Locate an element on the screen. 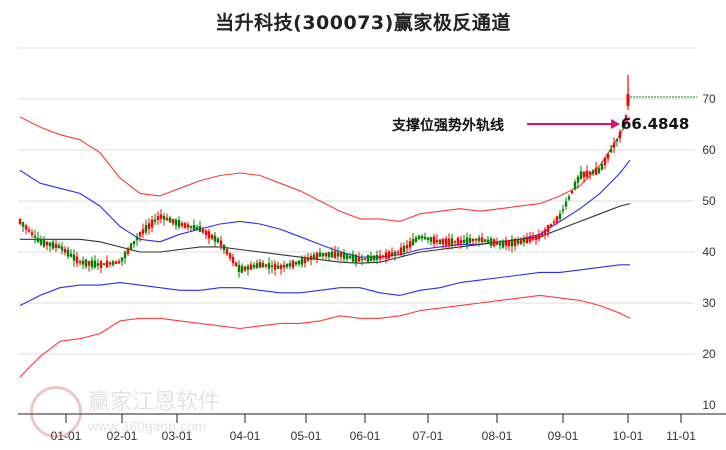 The height and width of the screenshot is (450, 726). y-axis-labels: 10 20 30 40 50 60 70 is located at coordinates (709, 252).